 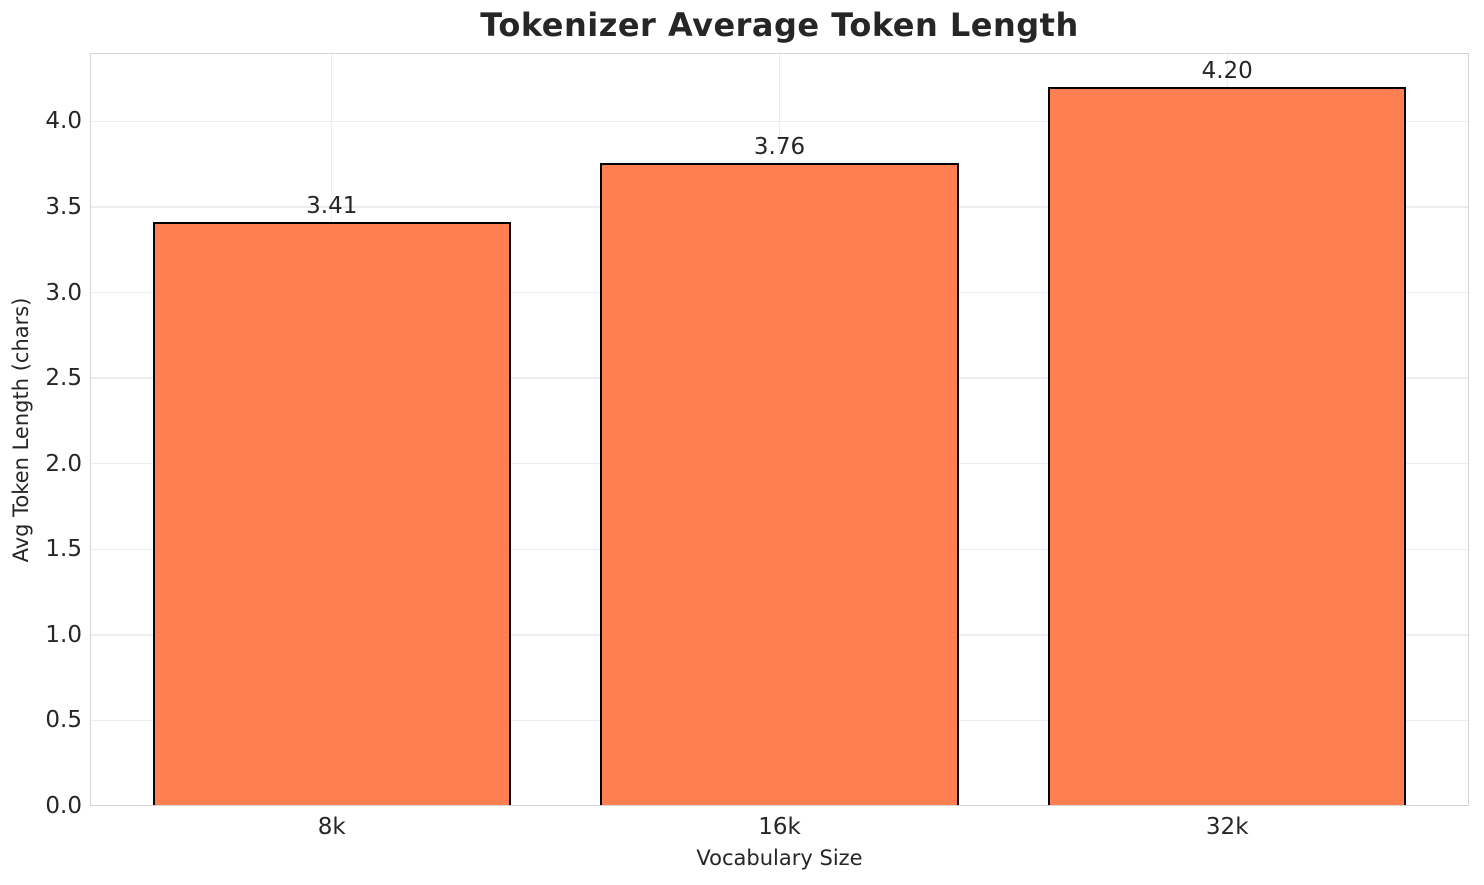 What do you see at coordinates (332, 206) in the screenshot?
I see `bar-value-label: 3.41` at bounding box center [332, 206].